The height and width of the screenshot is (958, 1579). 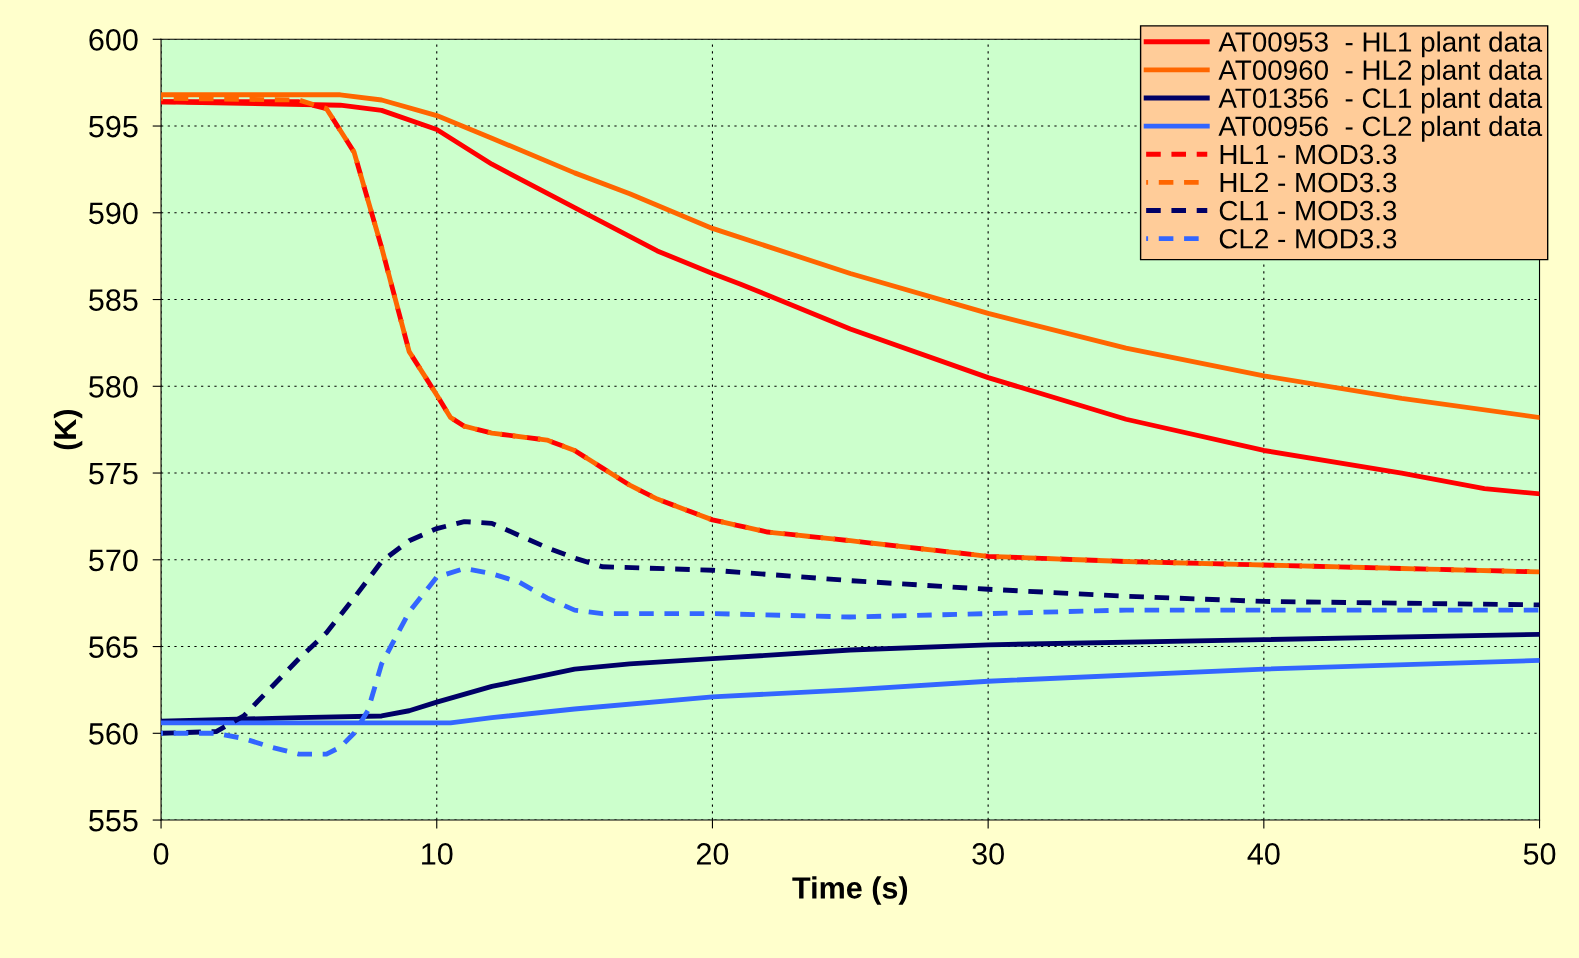 What do you see at coordinates (1308, 154) in the screenshot?
I see `legend-label: HL1 - MOD3.3` at bounding box center [1308, 154].